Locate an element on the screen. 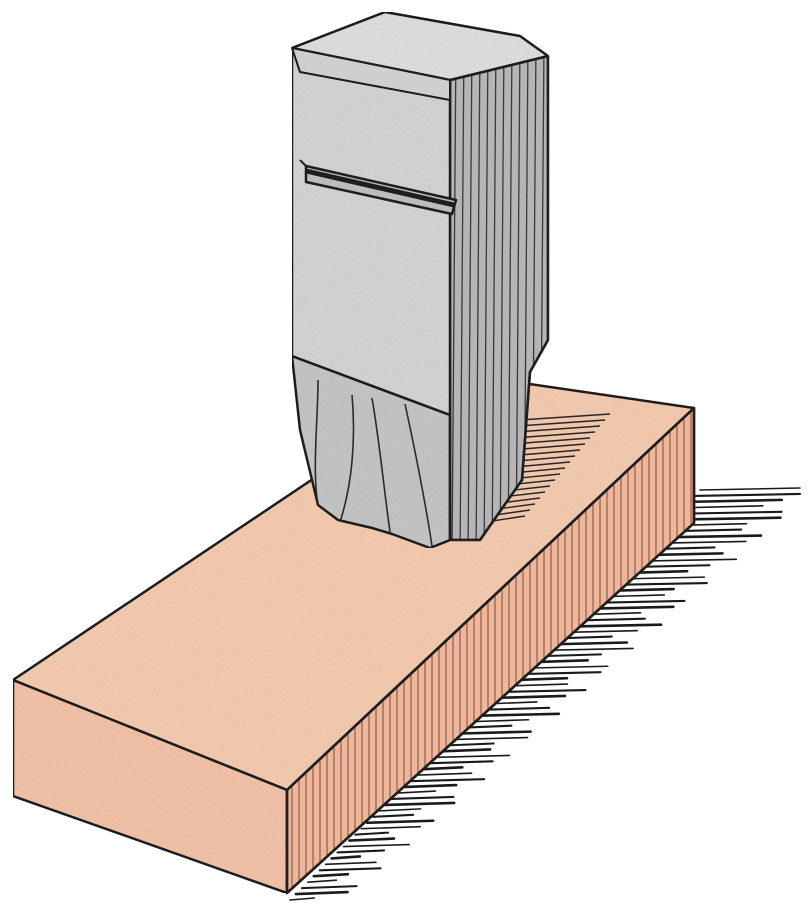  stone-front-face is located at coordinates (371, 231).